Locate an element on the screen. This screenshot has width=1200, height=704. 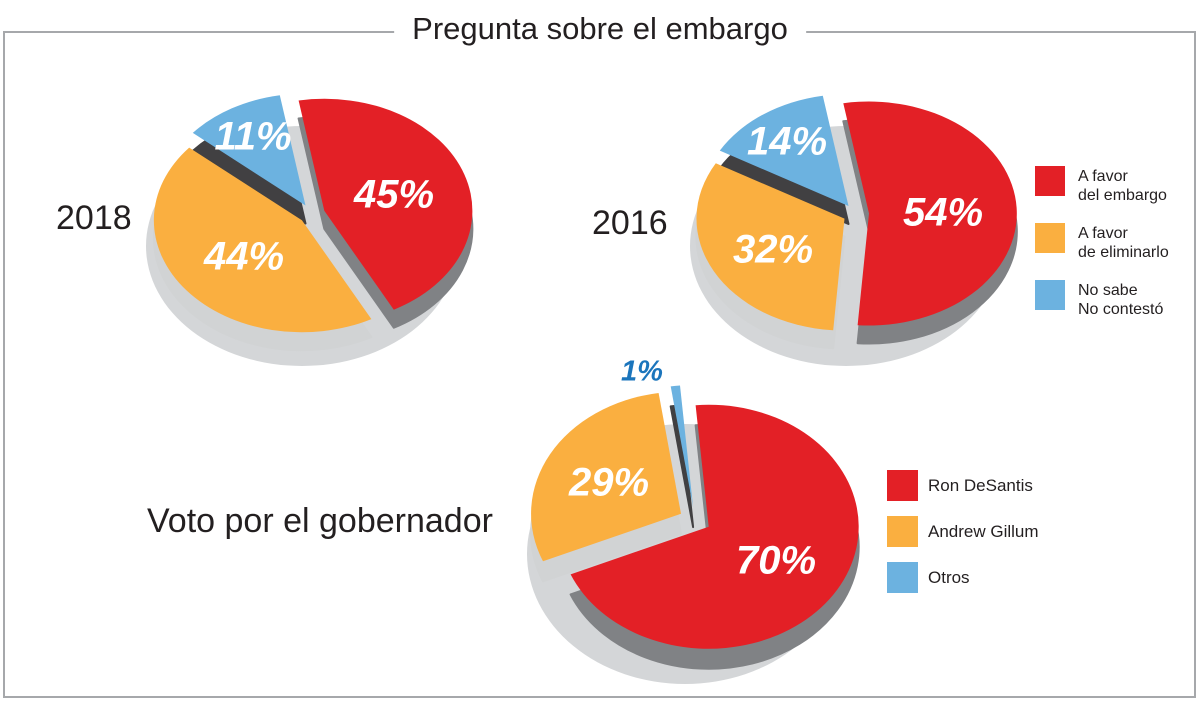
legend-label: Otros is located at coordinates (949, 577).